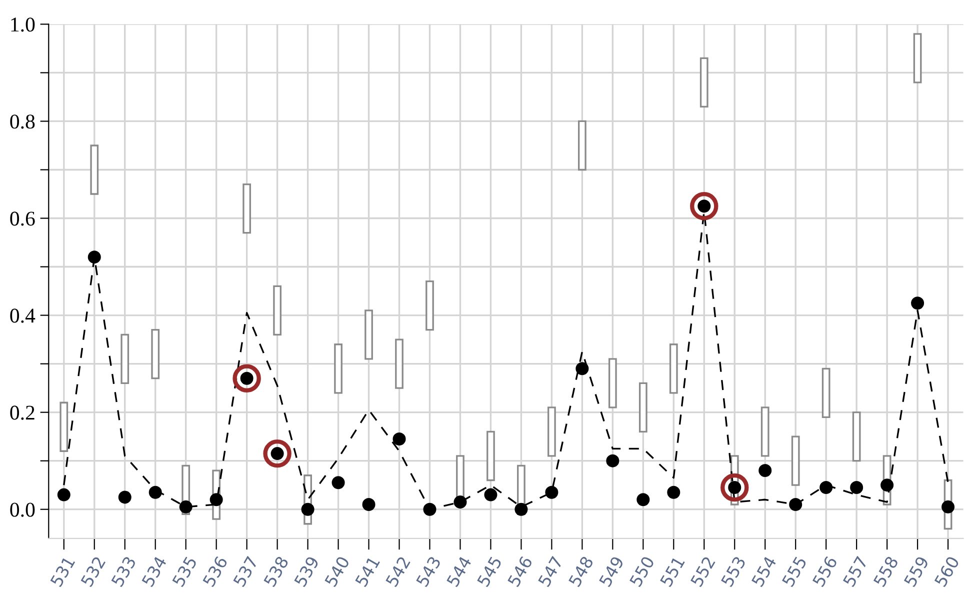 This screenshot has height=605, width=973. What do you see at coordinates (23, 315) in the screenshot?
I see `y-tick-label: 0.4` at bounding box center [23, 315].